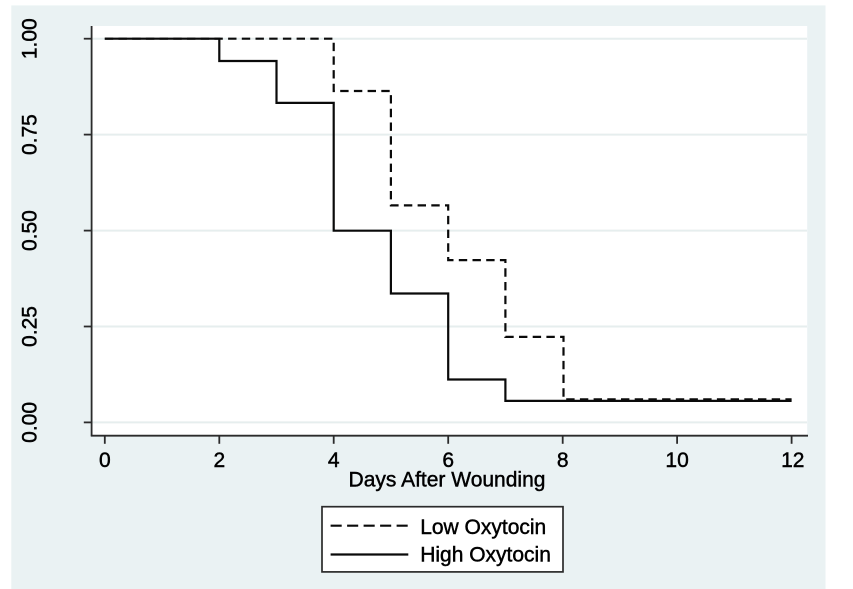 Image resolution: width=853 pixels, height=589 pixels. Describe the element at coordinates (334, 460) in the screenshot. I see `svg-text: 4` at that location.